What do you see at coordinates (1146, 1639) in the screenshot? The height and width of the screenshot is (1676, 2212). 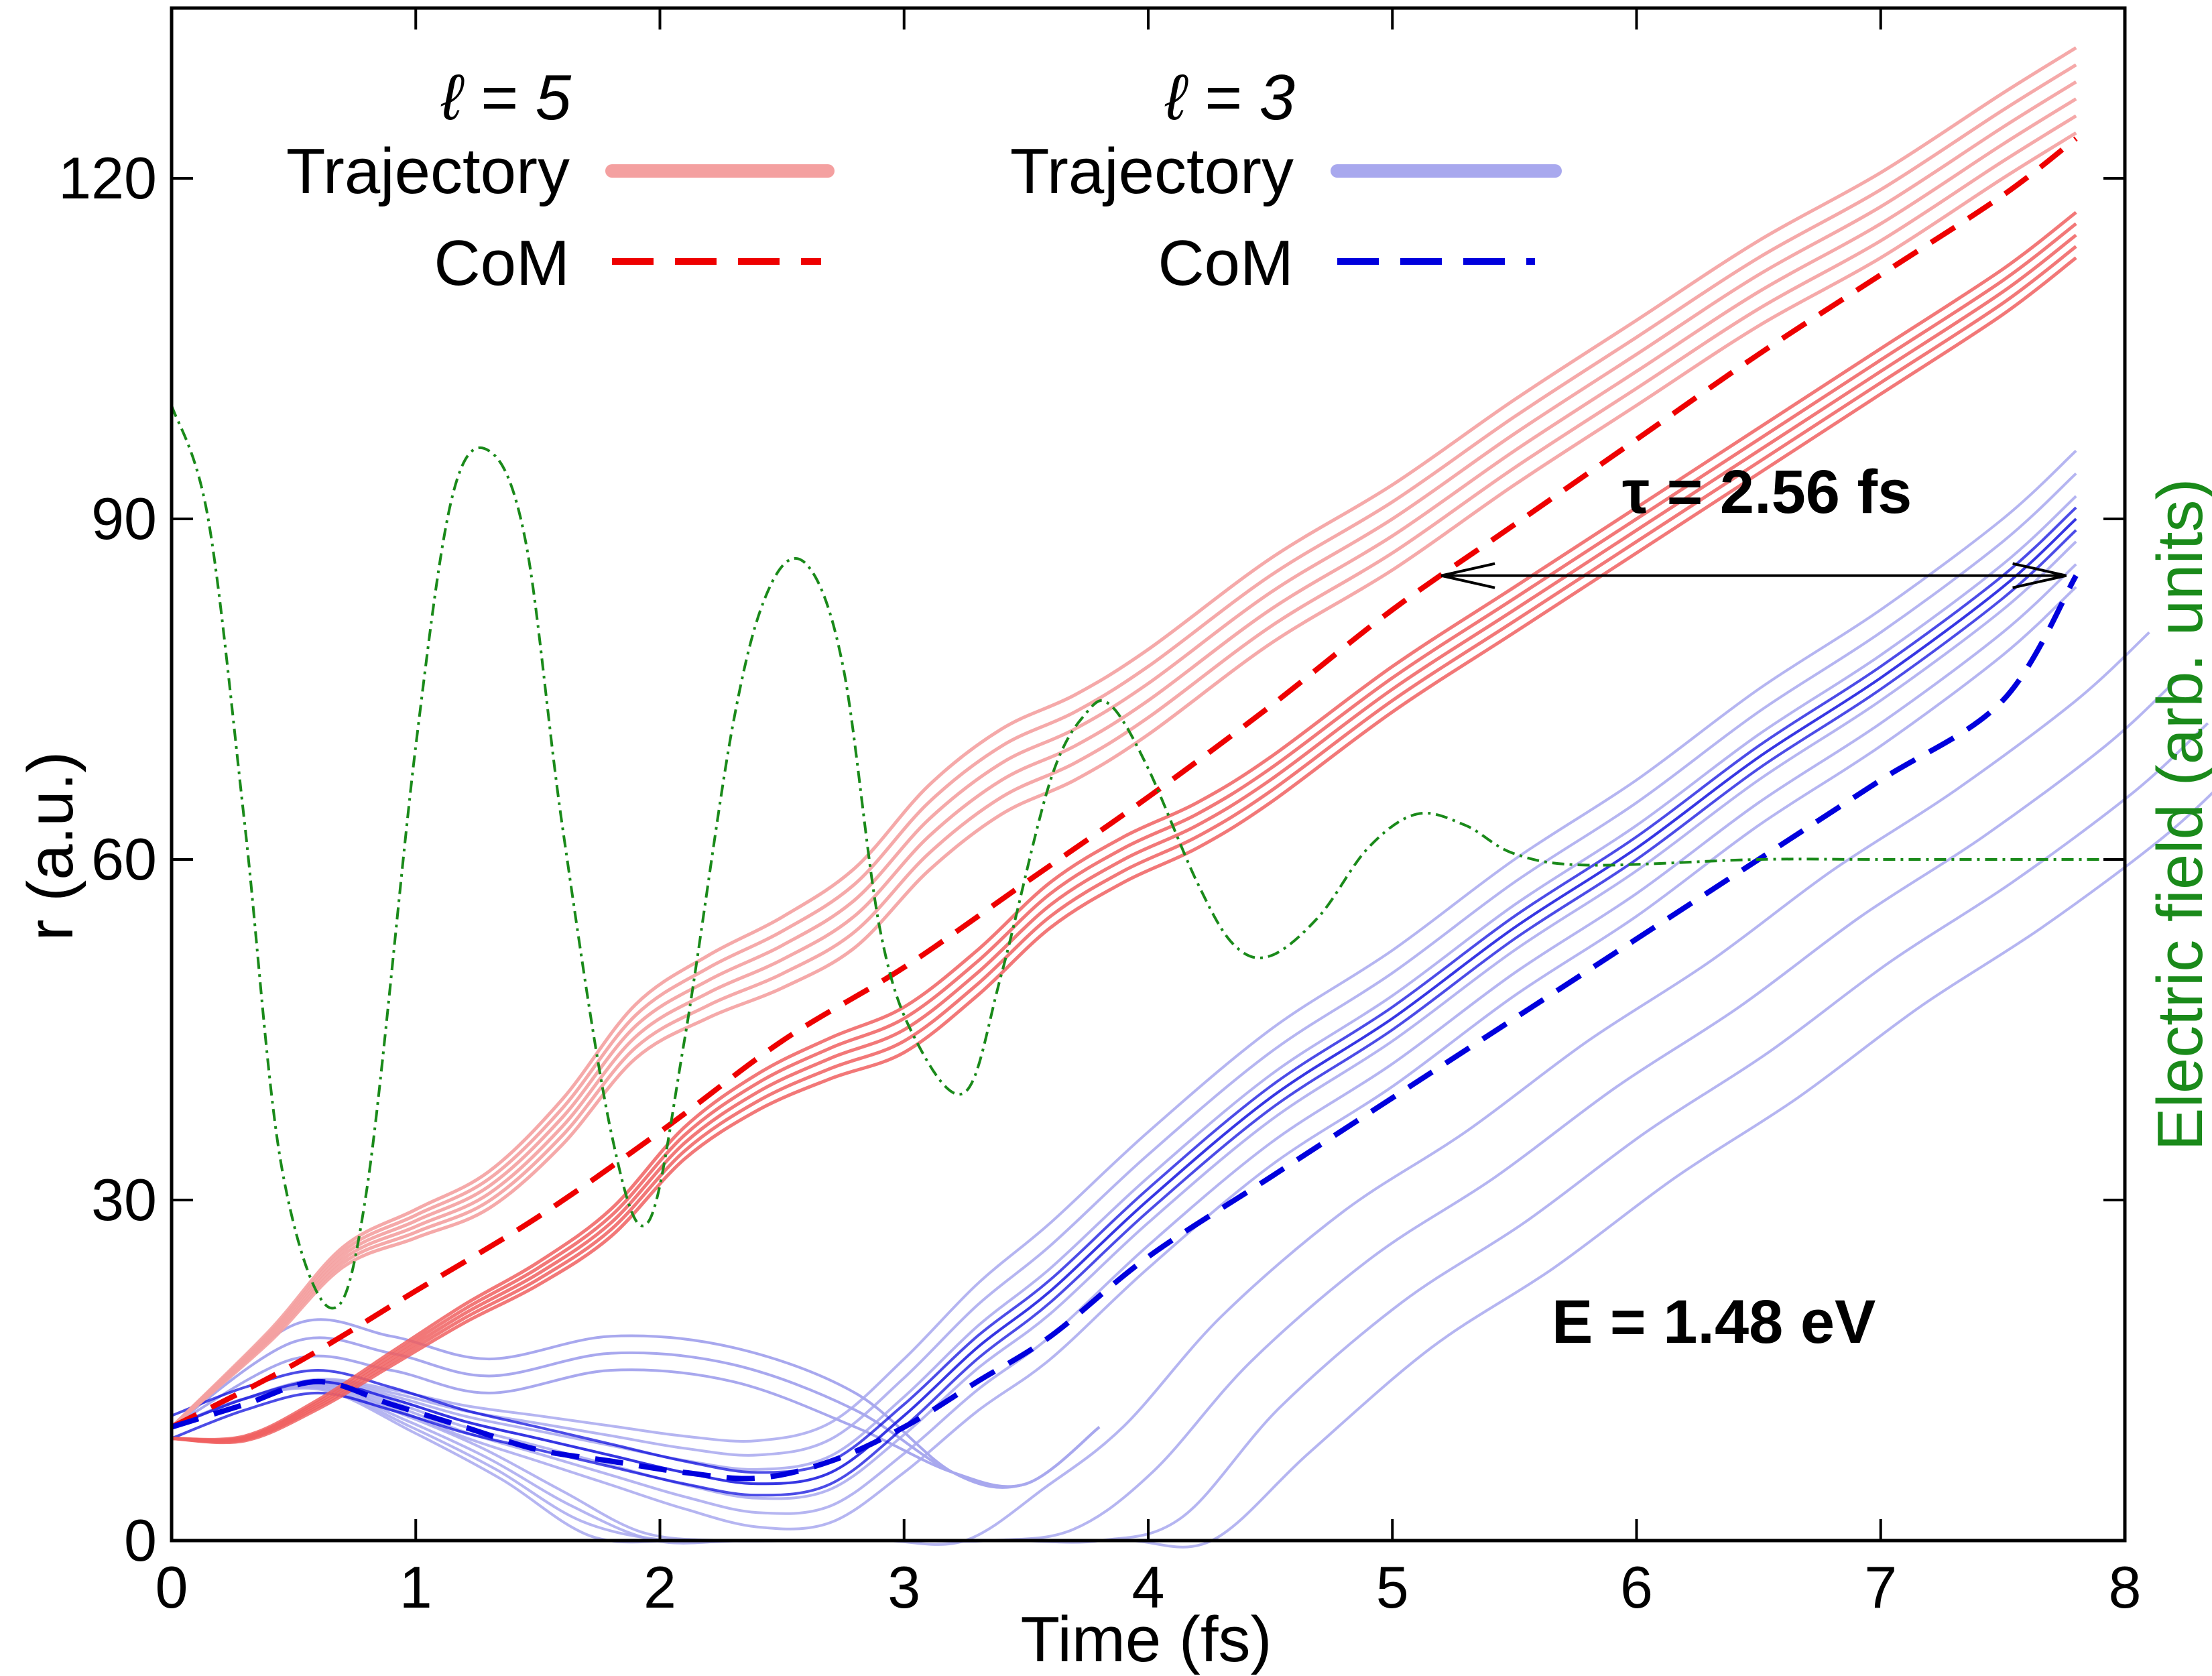 I see `x-axis-label: Time (fs)` at bounding box center [1146, 1639].